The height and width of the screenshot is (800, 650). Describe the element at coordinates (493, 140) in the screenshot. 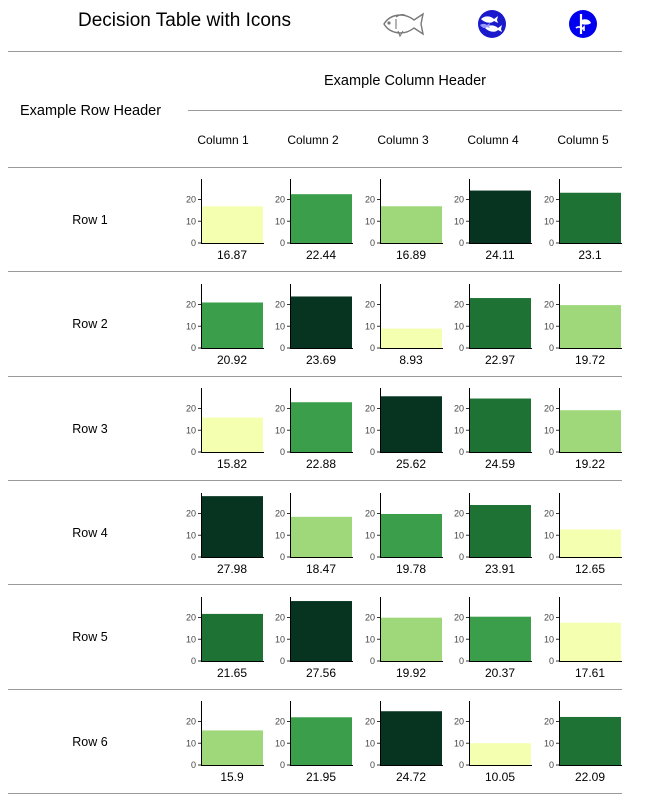

I see `column-header-4: Column 4` at that location.